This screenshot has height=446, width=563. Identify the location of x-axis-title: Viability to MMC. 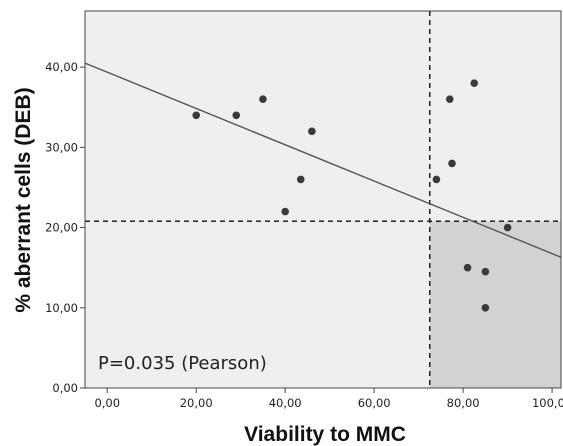
(325, 434).